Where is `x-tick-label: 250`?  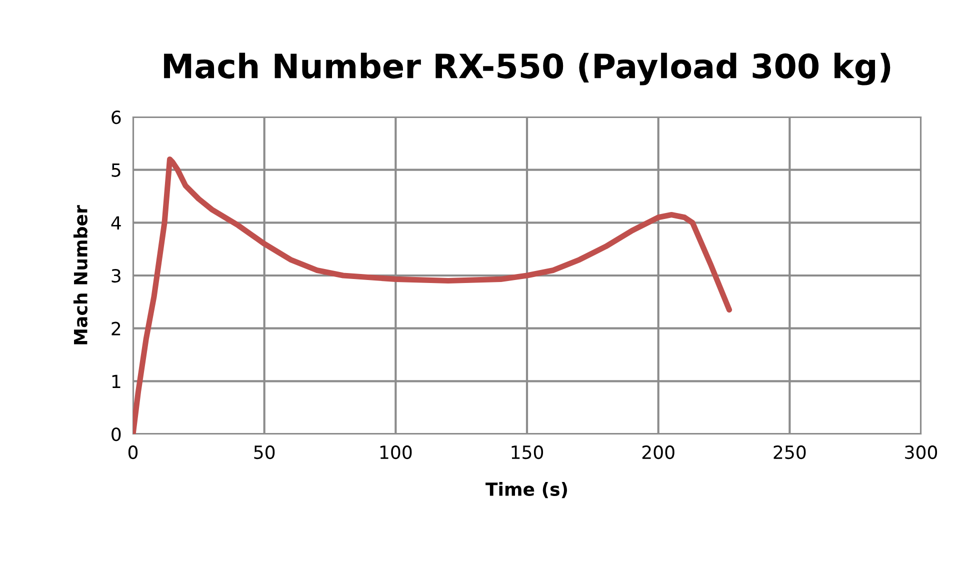
x-tick-label: 250 is located at coordinates (790, 452).